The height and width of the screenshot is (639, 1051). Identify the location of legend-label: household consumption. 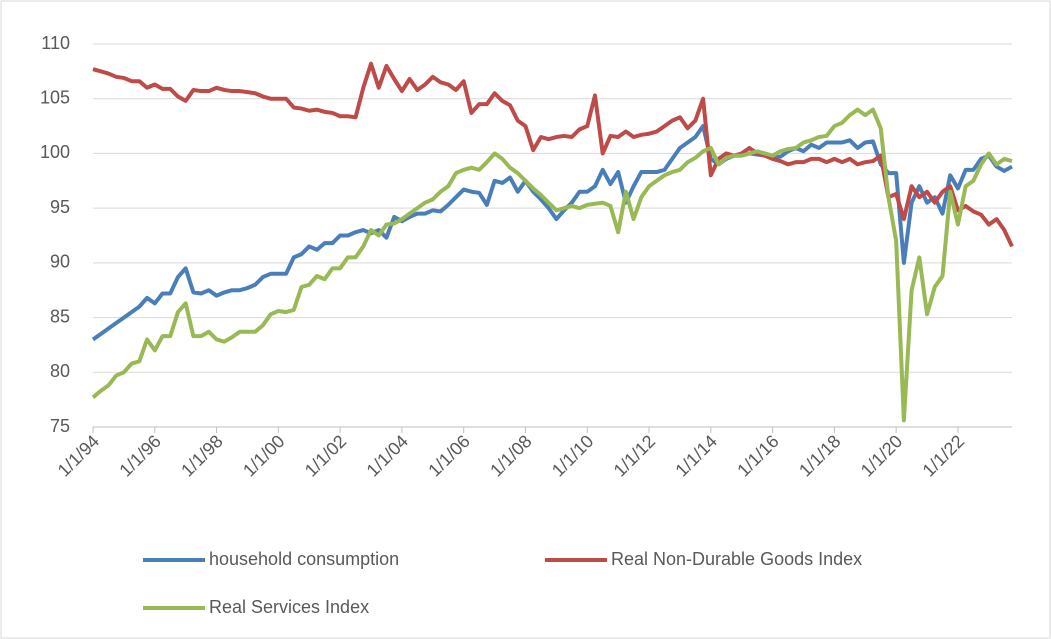
(304, 559).